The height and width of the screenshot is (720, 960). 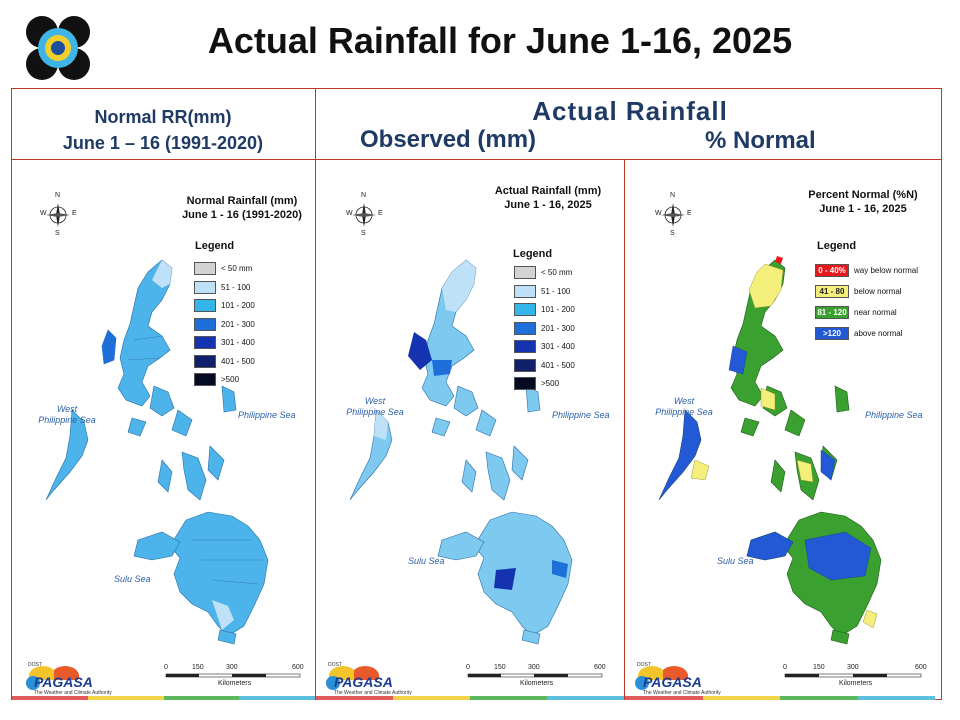 I want to click on pagasa-dost-logo, so click(x=58, y=48).